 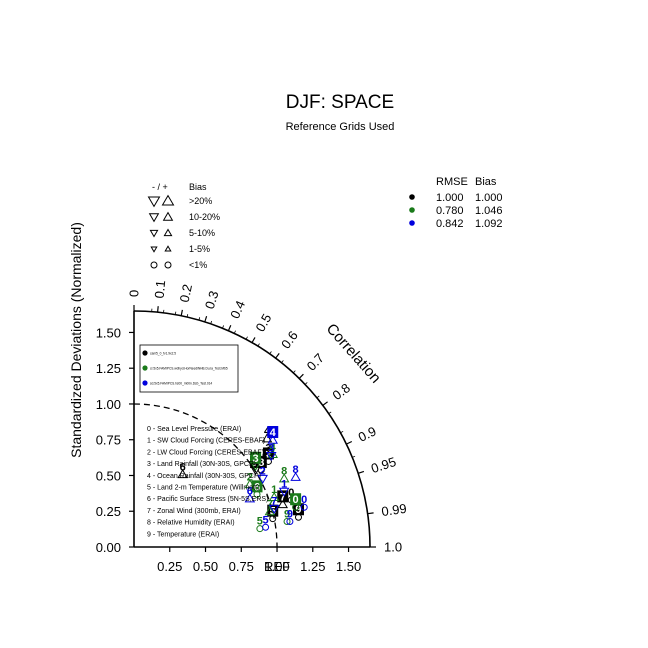 I want to click on corr-tick-label: 0.5, so click(x=264, y=322).